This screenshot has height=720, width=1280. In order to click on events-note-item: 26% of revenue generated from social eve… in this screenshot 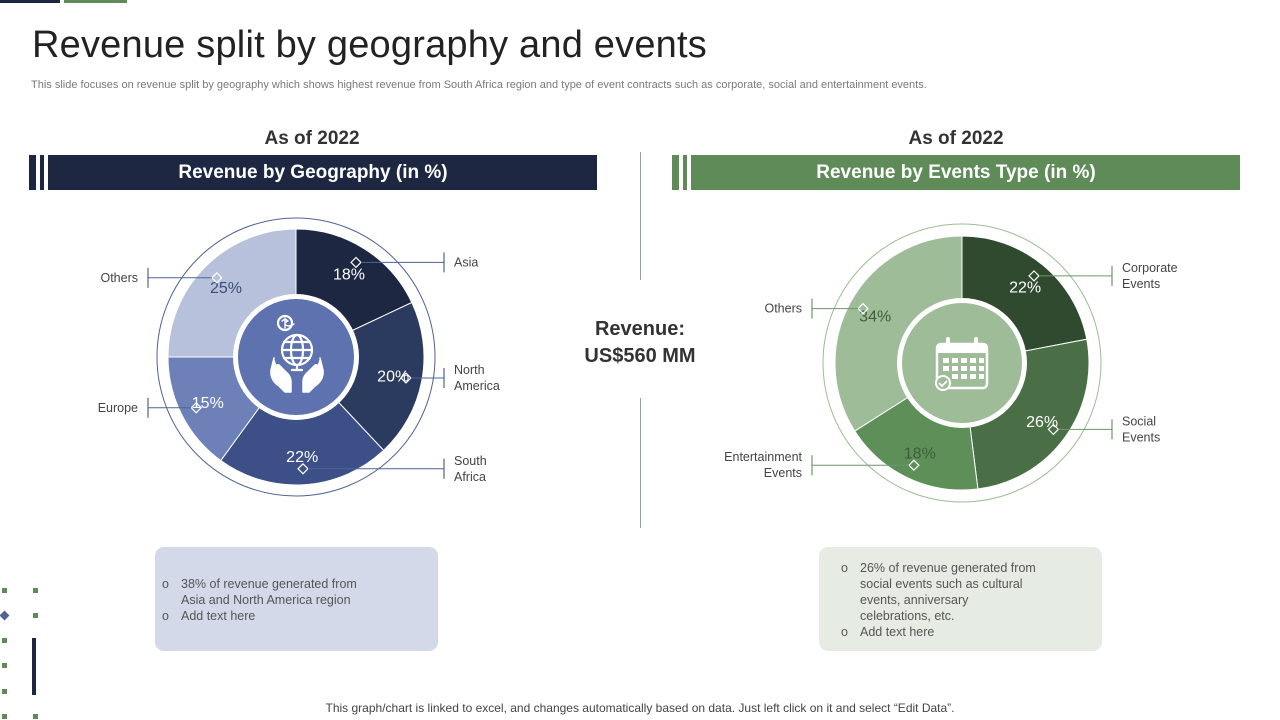, I will do `click(938, 592)`.